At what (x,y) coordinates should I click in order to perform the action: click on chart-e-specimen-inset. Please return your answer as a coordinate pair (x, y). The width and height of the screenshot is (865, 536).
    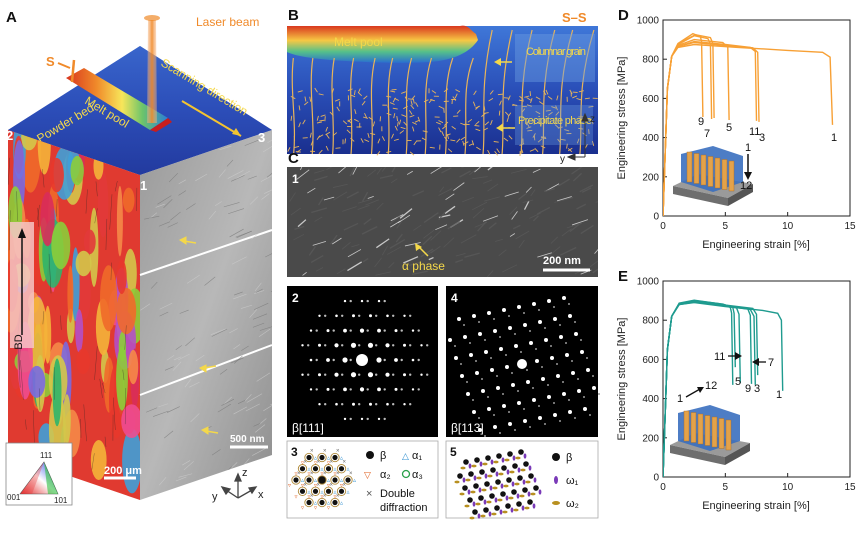
    Looking at the image, I should click on (710, 435).